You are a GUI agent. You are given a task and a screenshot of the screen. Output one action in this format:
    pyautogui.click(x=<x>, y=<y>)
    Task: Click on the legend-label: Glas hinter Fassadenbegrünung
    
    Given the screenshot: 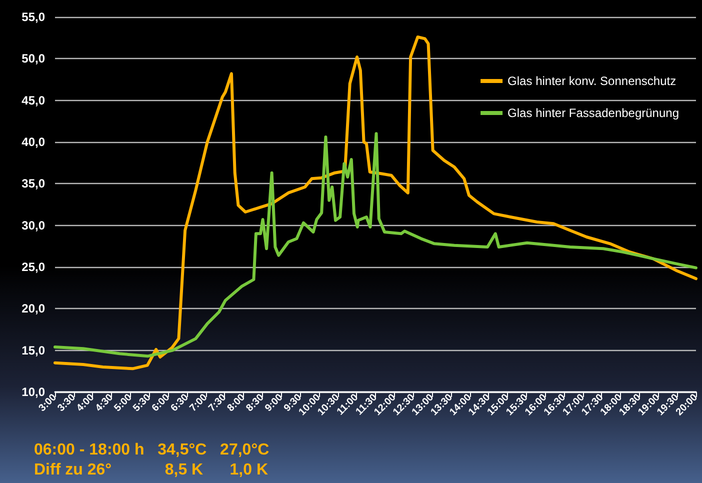 What is the action you would take?
    pyautogui.click(x=594, y=113)
    